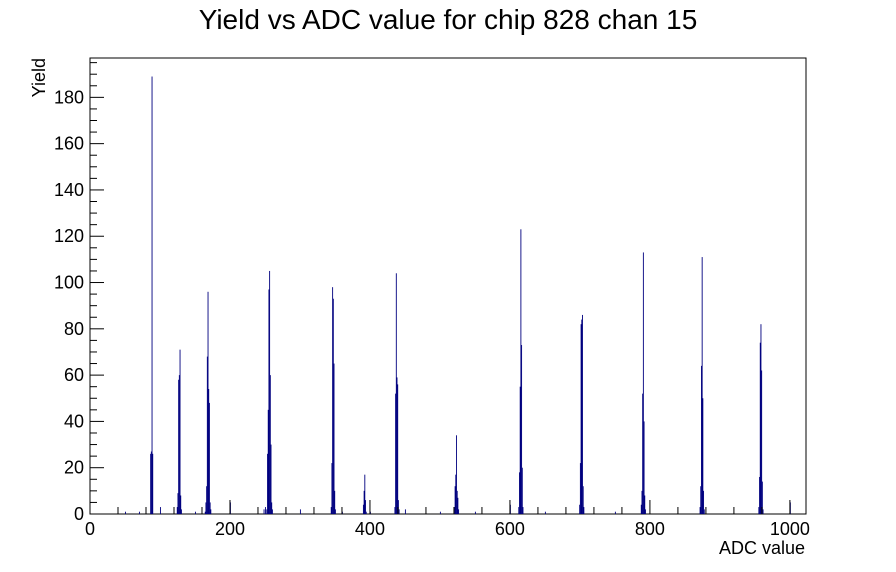  Describe the element at coordinates (69, 236) in the screenshot. I see `y-tick-label: 120` at that location.